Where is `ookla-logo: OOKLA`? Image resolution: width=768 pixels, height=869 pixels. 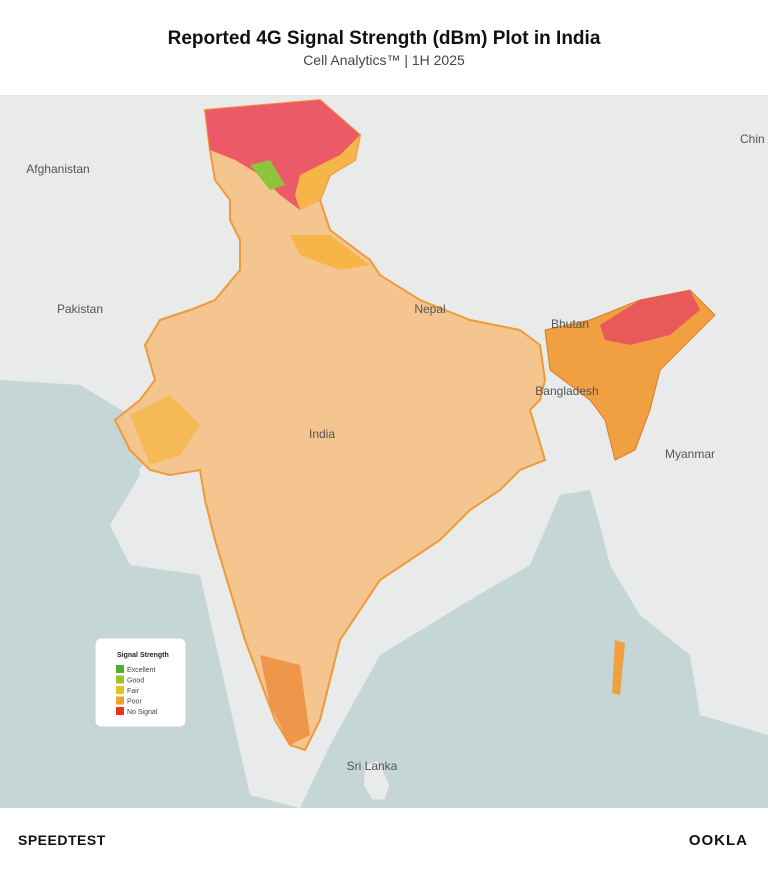
ookla-logo: OOKLA is located at coordinates (718, 840).